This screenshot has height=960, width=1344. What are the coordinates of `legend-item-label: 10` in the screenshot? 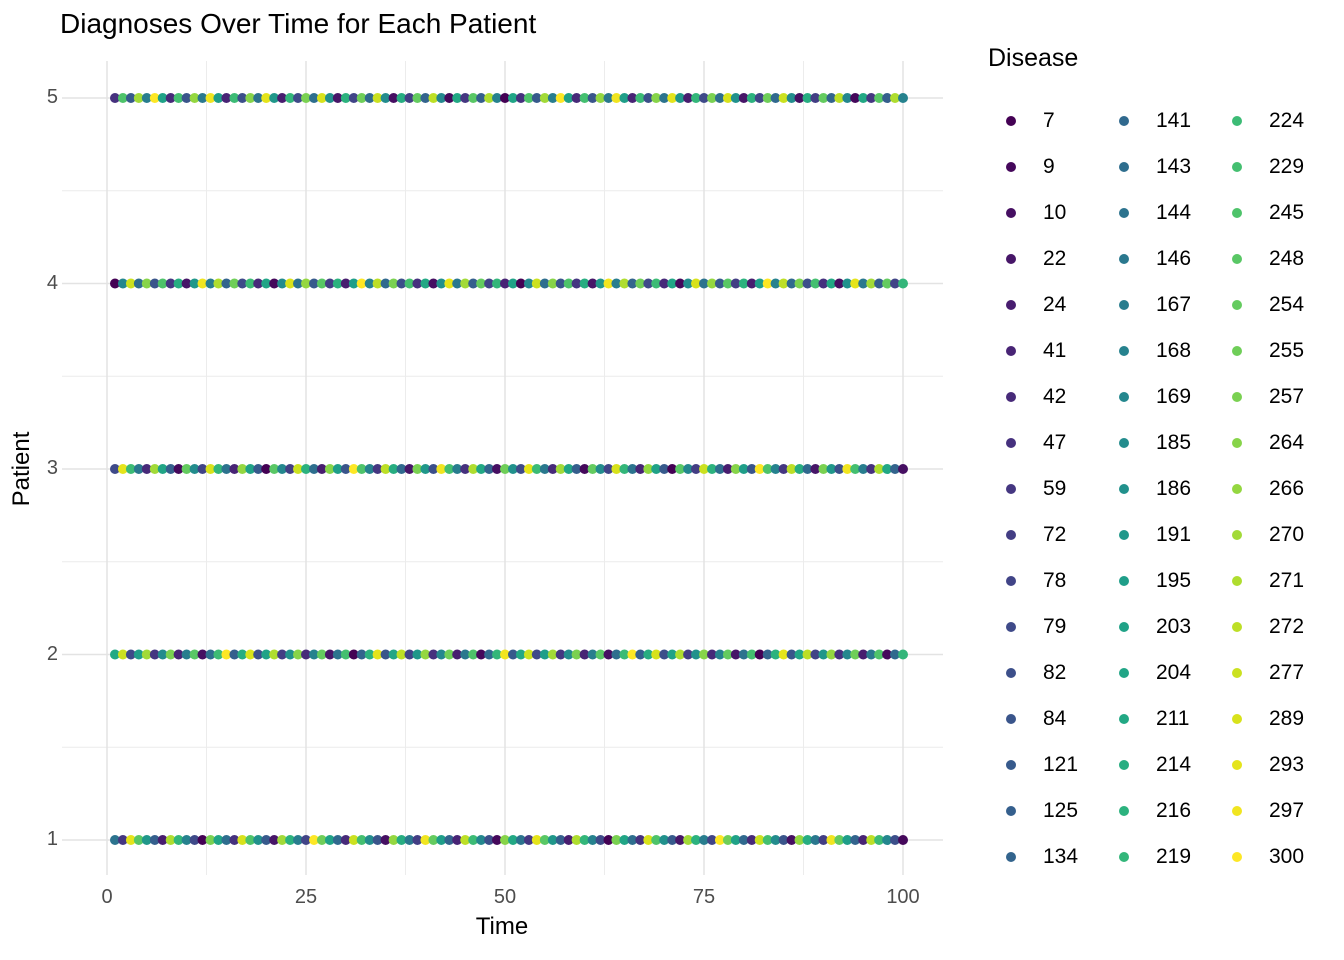 It's located at (1055, 212).